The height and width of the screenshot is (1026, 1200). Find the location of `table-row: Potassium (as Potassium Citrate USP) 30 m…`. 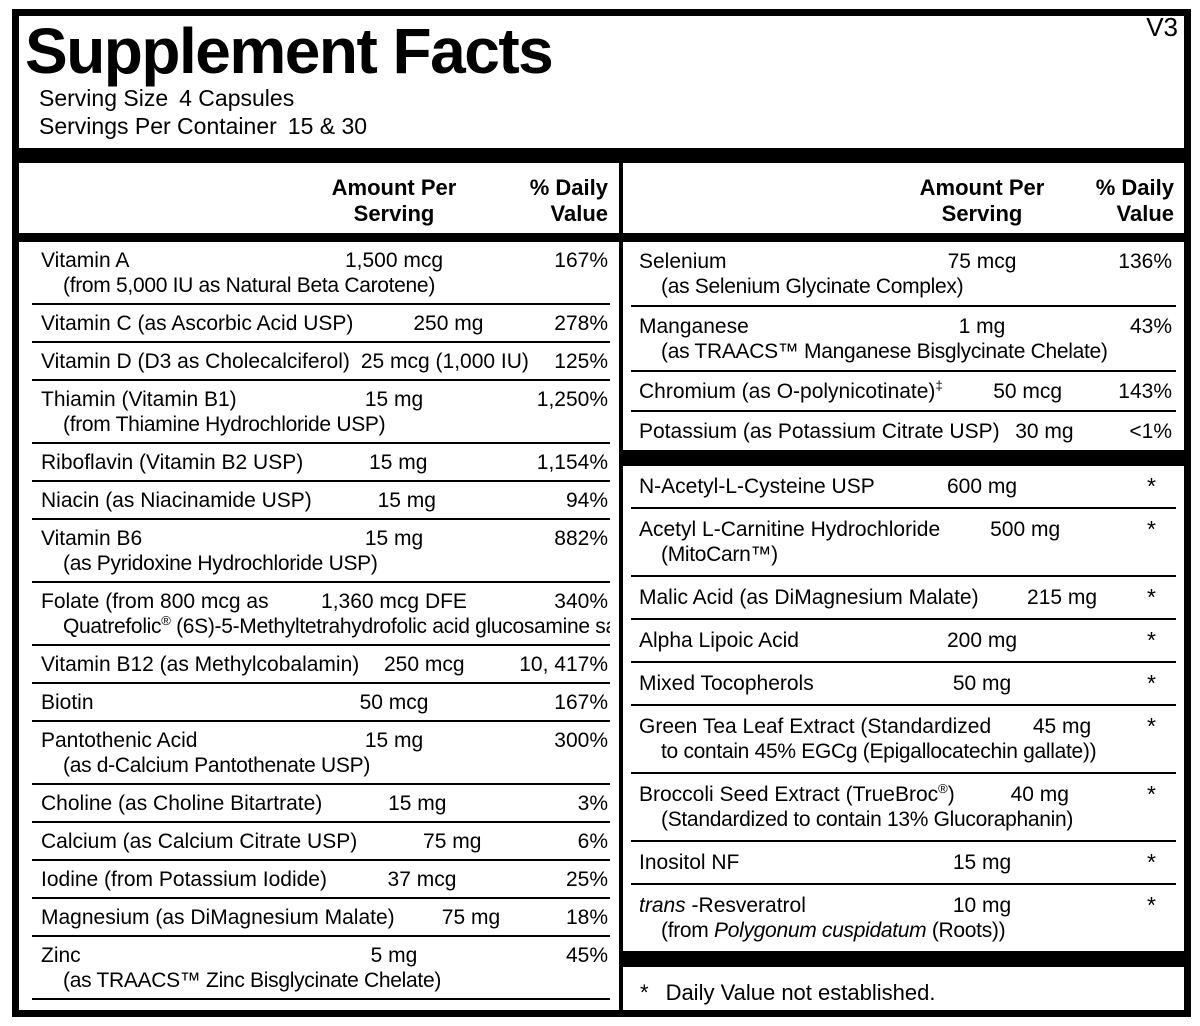

table-row: Potassium (as Potassium Citrate USP) 30 m… is located at coordinates (903, 430).